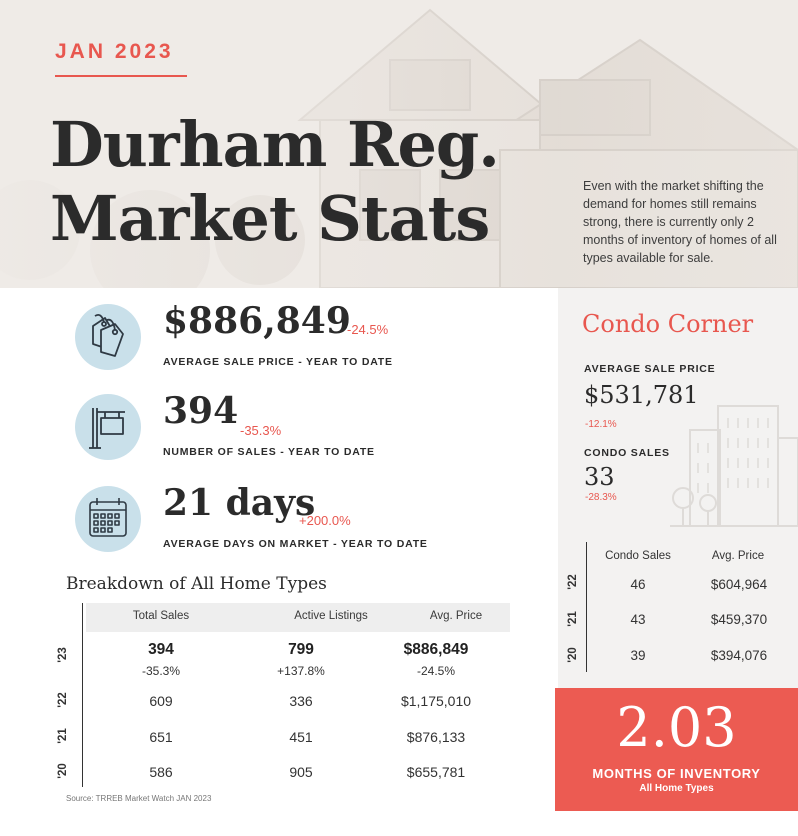 This screenshot has width=798, height=836. What do you see at coordinates (599, 477) in the screenshot?
I see `condo-sales-value: 33` at bounding box center [599, 477].